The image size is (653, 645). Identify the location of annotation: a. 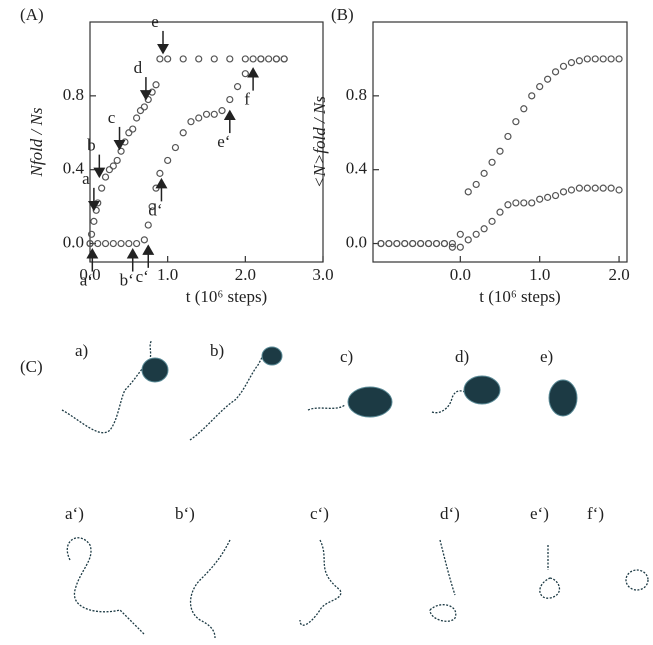
(86, 178).